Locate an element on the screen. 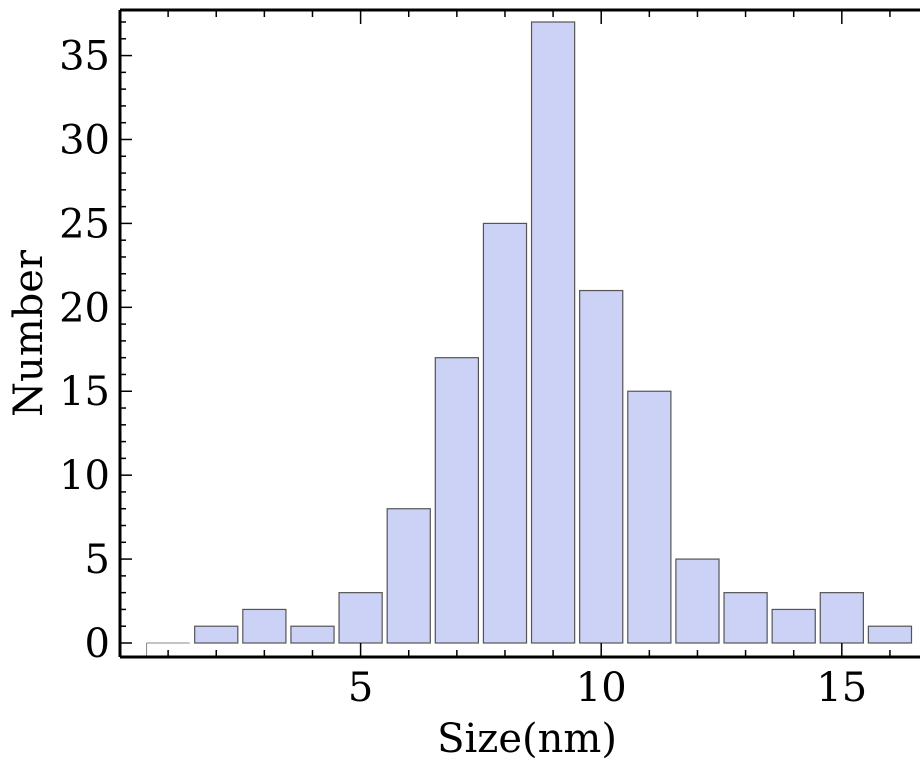  y-tick-label: 0 is located at coordinates (97, 644).